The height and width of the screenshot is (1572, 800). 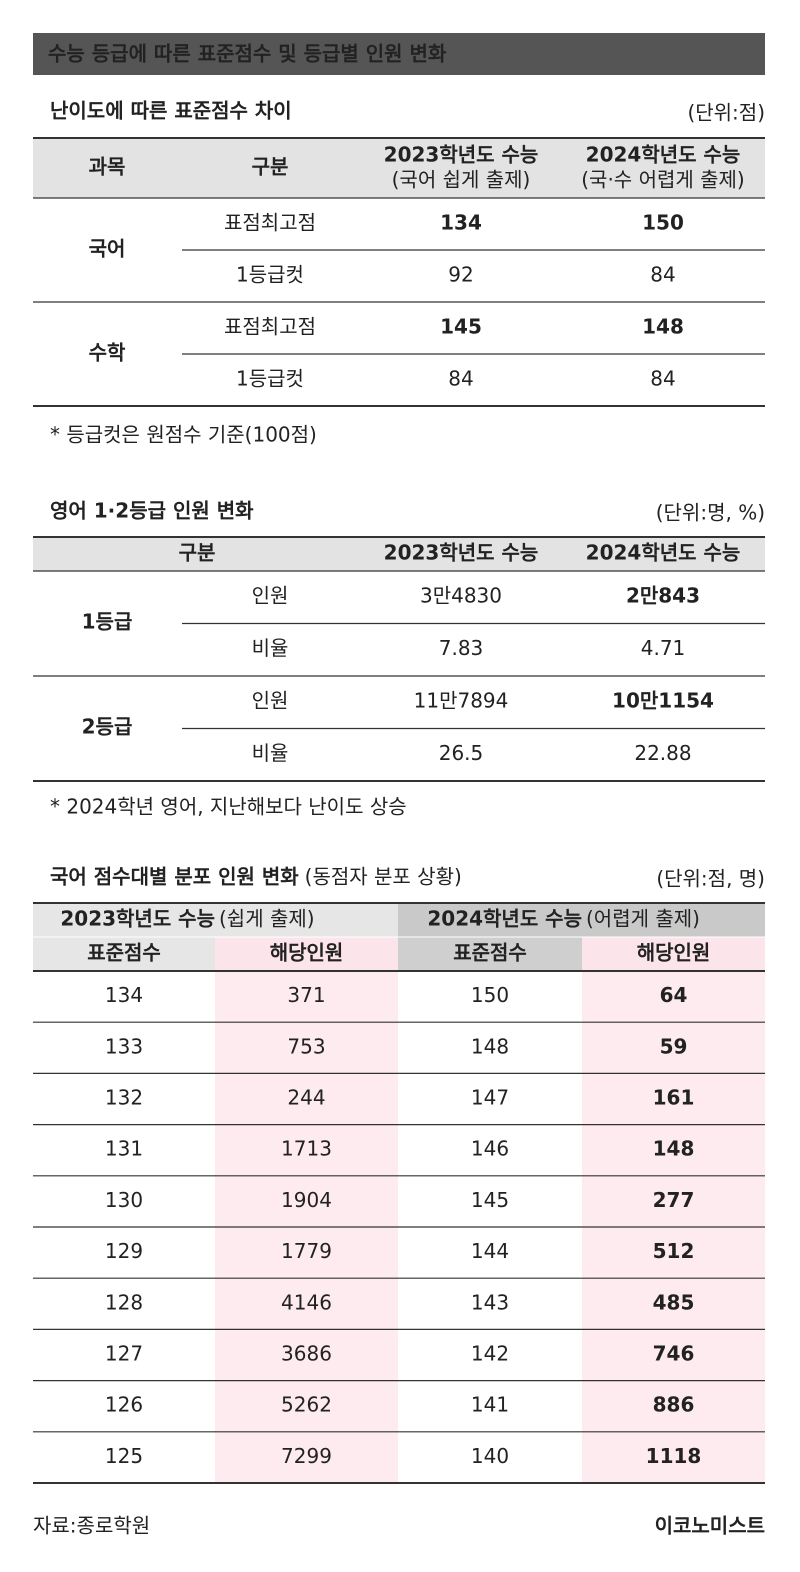 I want to click on section-title: 국어 점수대별 분포 인원 변화, so click(x=174, y=877).